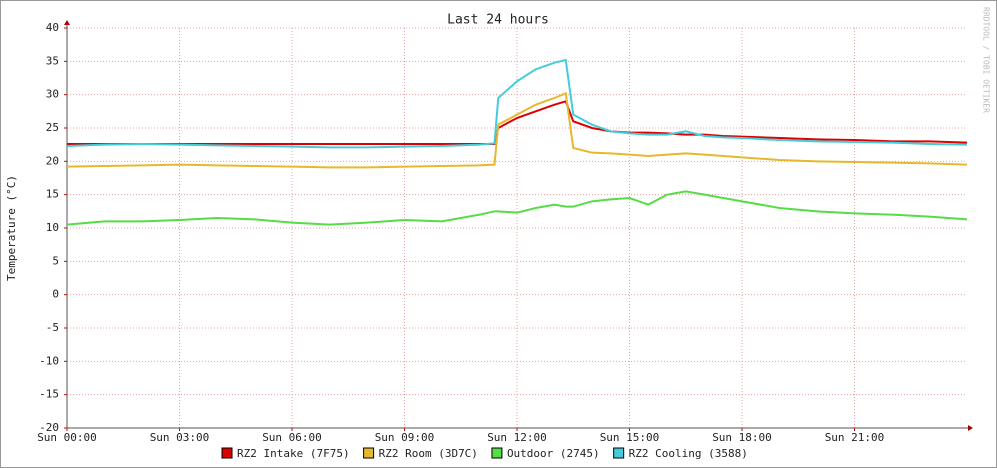  Describe the element at coordinates (52, 327) in the screenshot. I see `y-tick-label: -5` at that location.